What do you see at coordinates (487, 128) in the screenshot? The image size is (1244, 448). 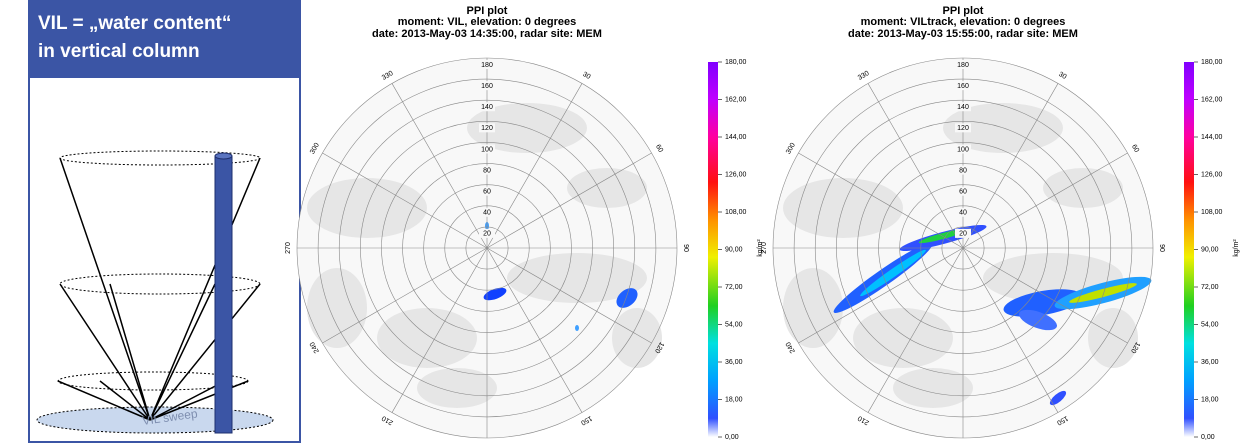 I see `range-label: 120` at bounding box center [487, 128].